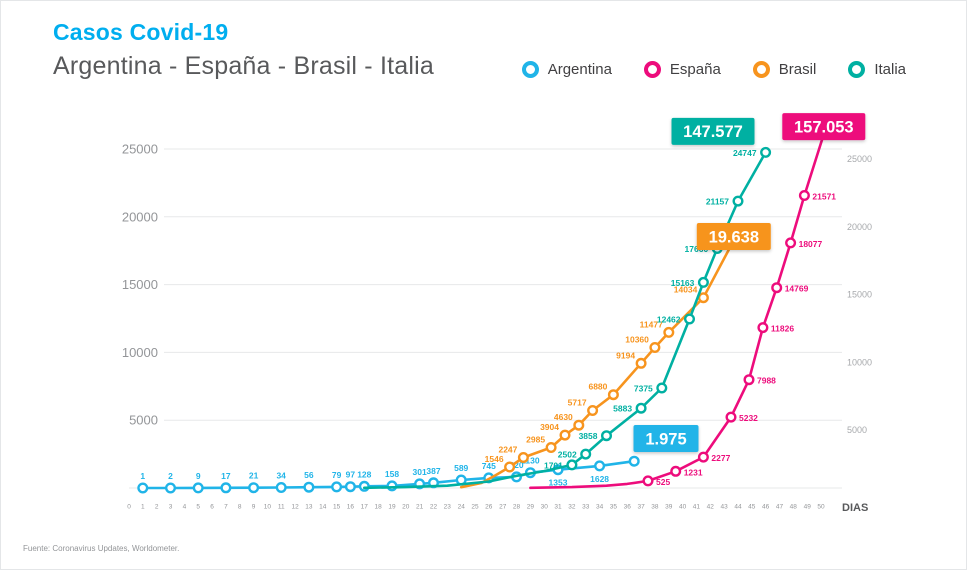 The image size is (967, 570). I want to click on point-value-label-italia: 21157, so click(717, 202).